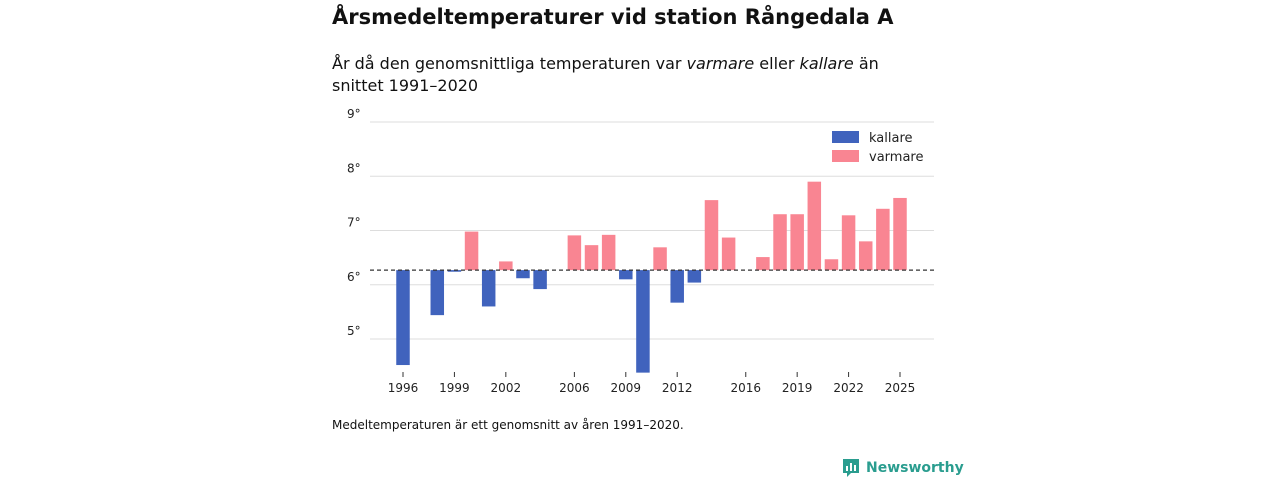 The width and height of the screenshot is (1280, 480). Describe the element at coordinates (848, 243) in the screenshot. I see `bar-2022` at that location.